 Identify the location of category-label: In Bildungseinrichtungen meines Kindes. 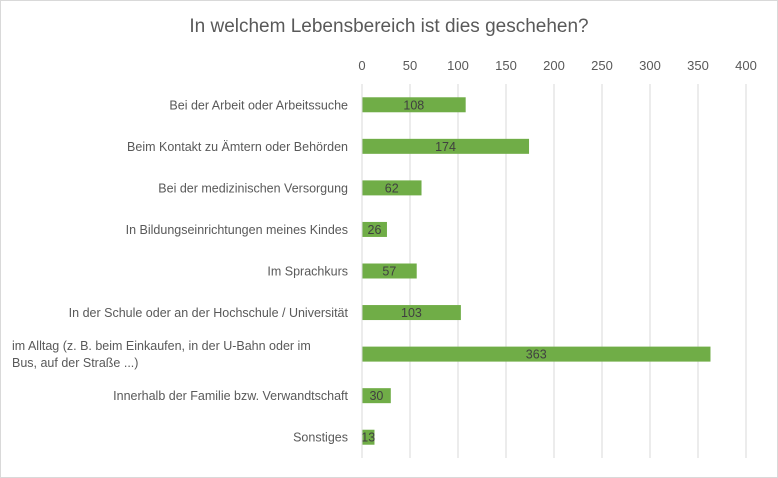
(237, 230).